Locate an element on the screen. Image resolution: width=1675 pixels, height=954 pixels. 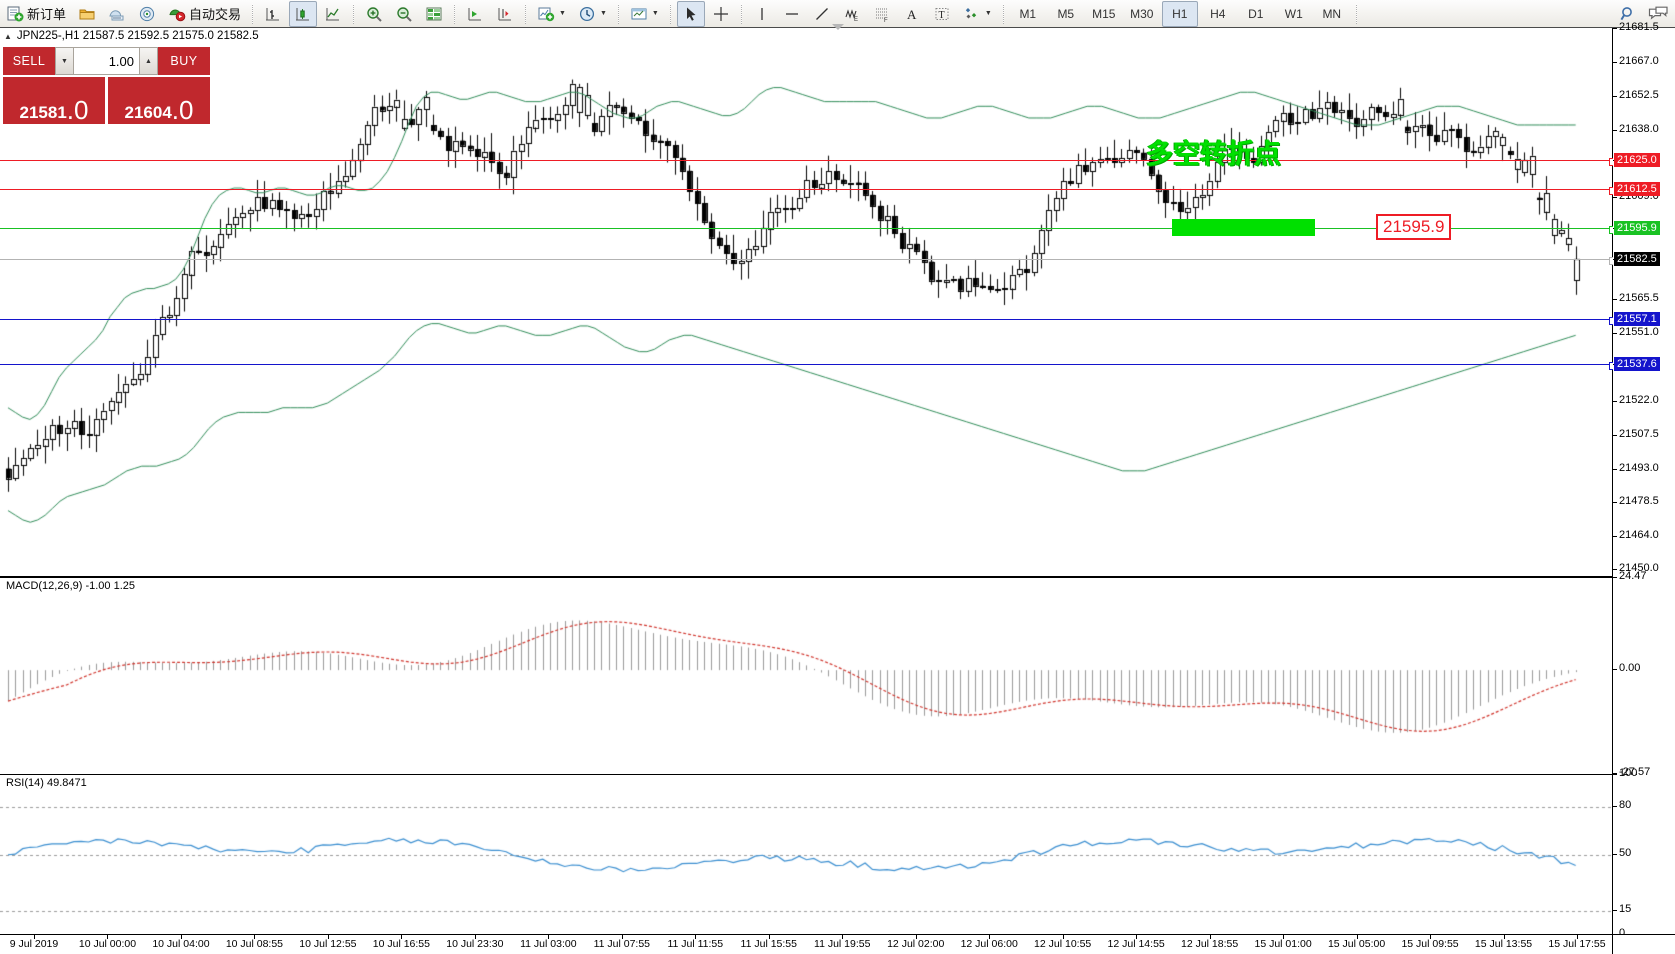
rsi-title: RSI(14) 49.8471 is located at coordinates (46, 783).